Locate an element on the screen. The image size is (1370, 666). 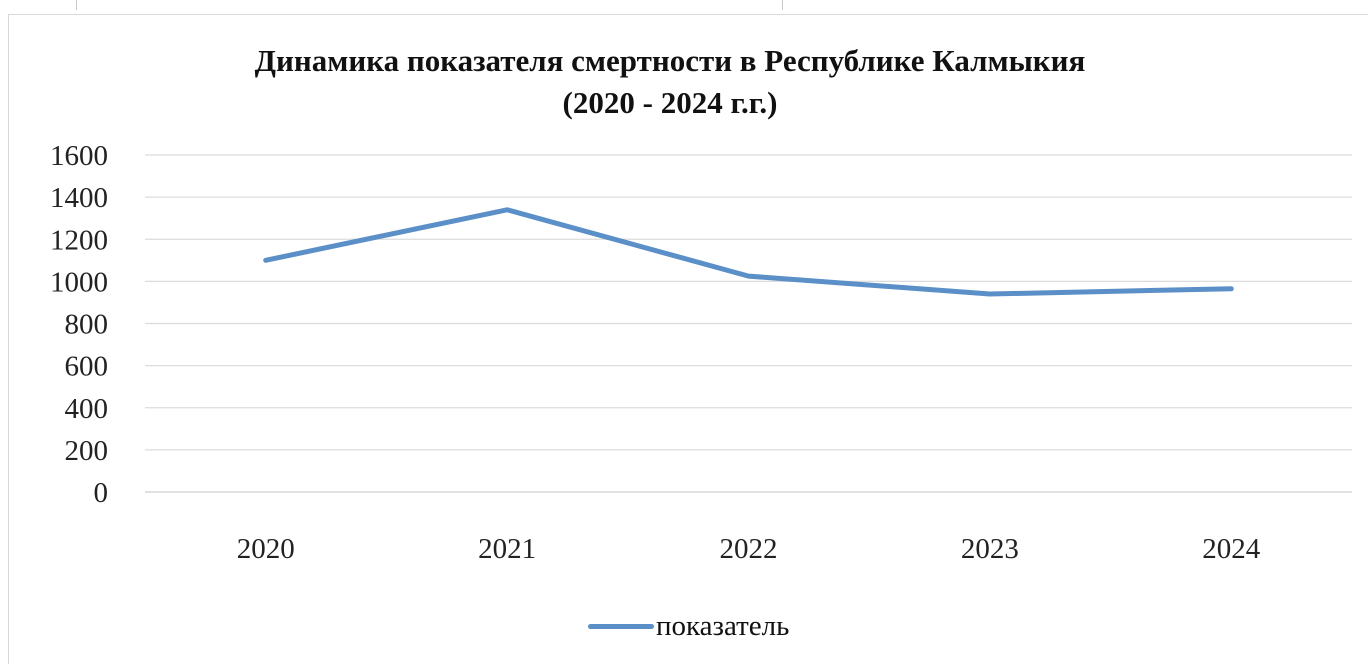
y-tick-label: 1000 is located at coordinates (79, 282).